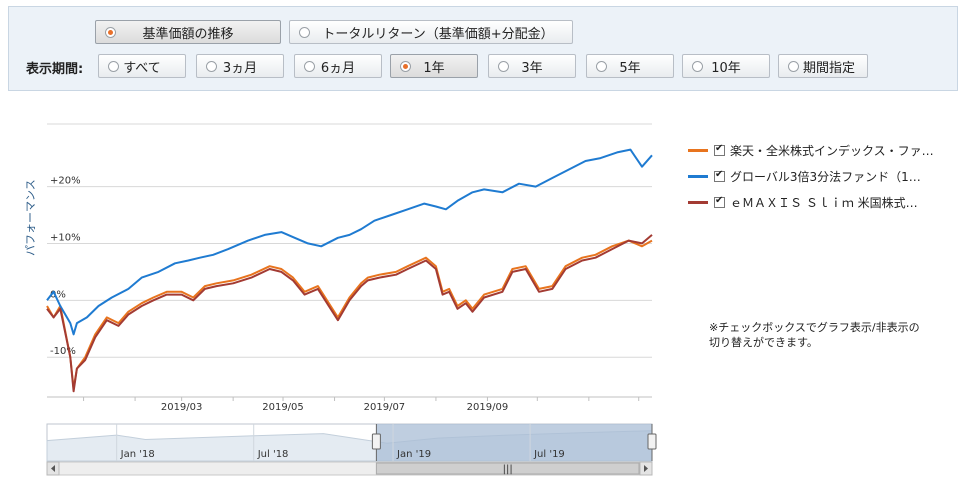  I want to click on mode-button-nav: 基準価額の推移, so click(188, 32).